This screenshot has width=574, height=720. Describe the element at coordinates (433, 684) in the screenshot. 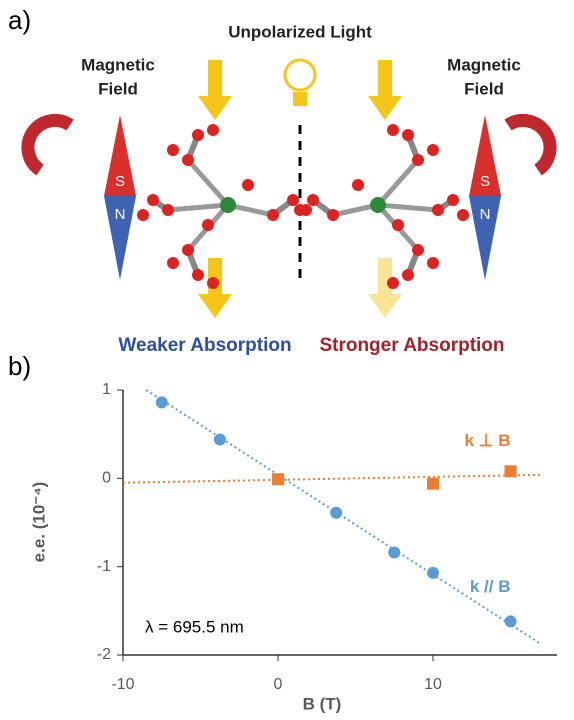

I see `x-tick-label: 10` at that location.